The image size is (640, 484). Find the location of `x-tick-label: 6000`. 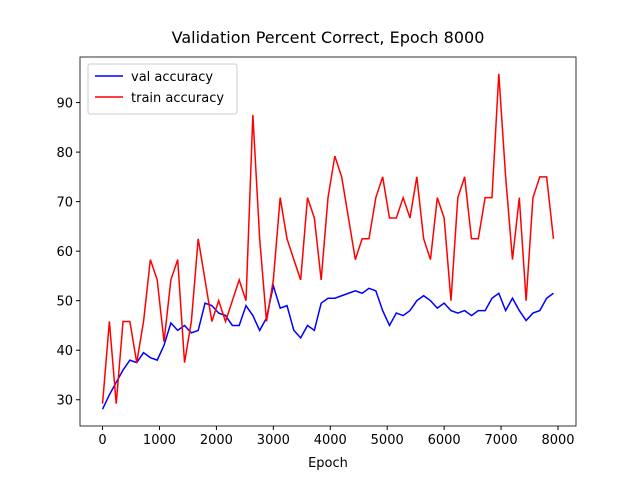

x-tick-label: 6000 is located at coordinates (444, 440).